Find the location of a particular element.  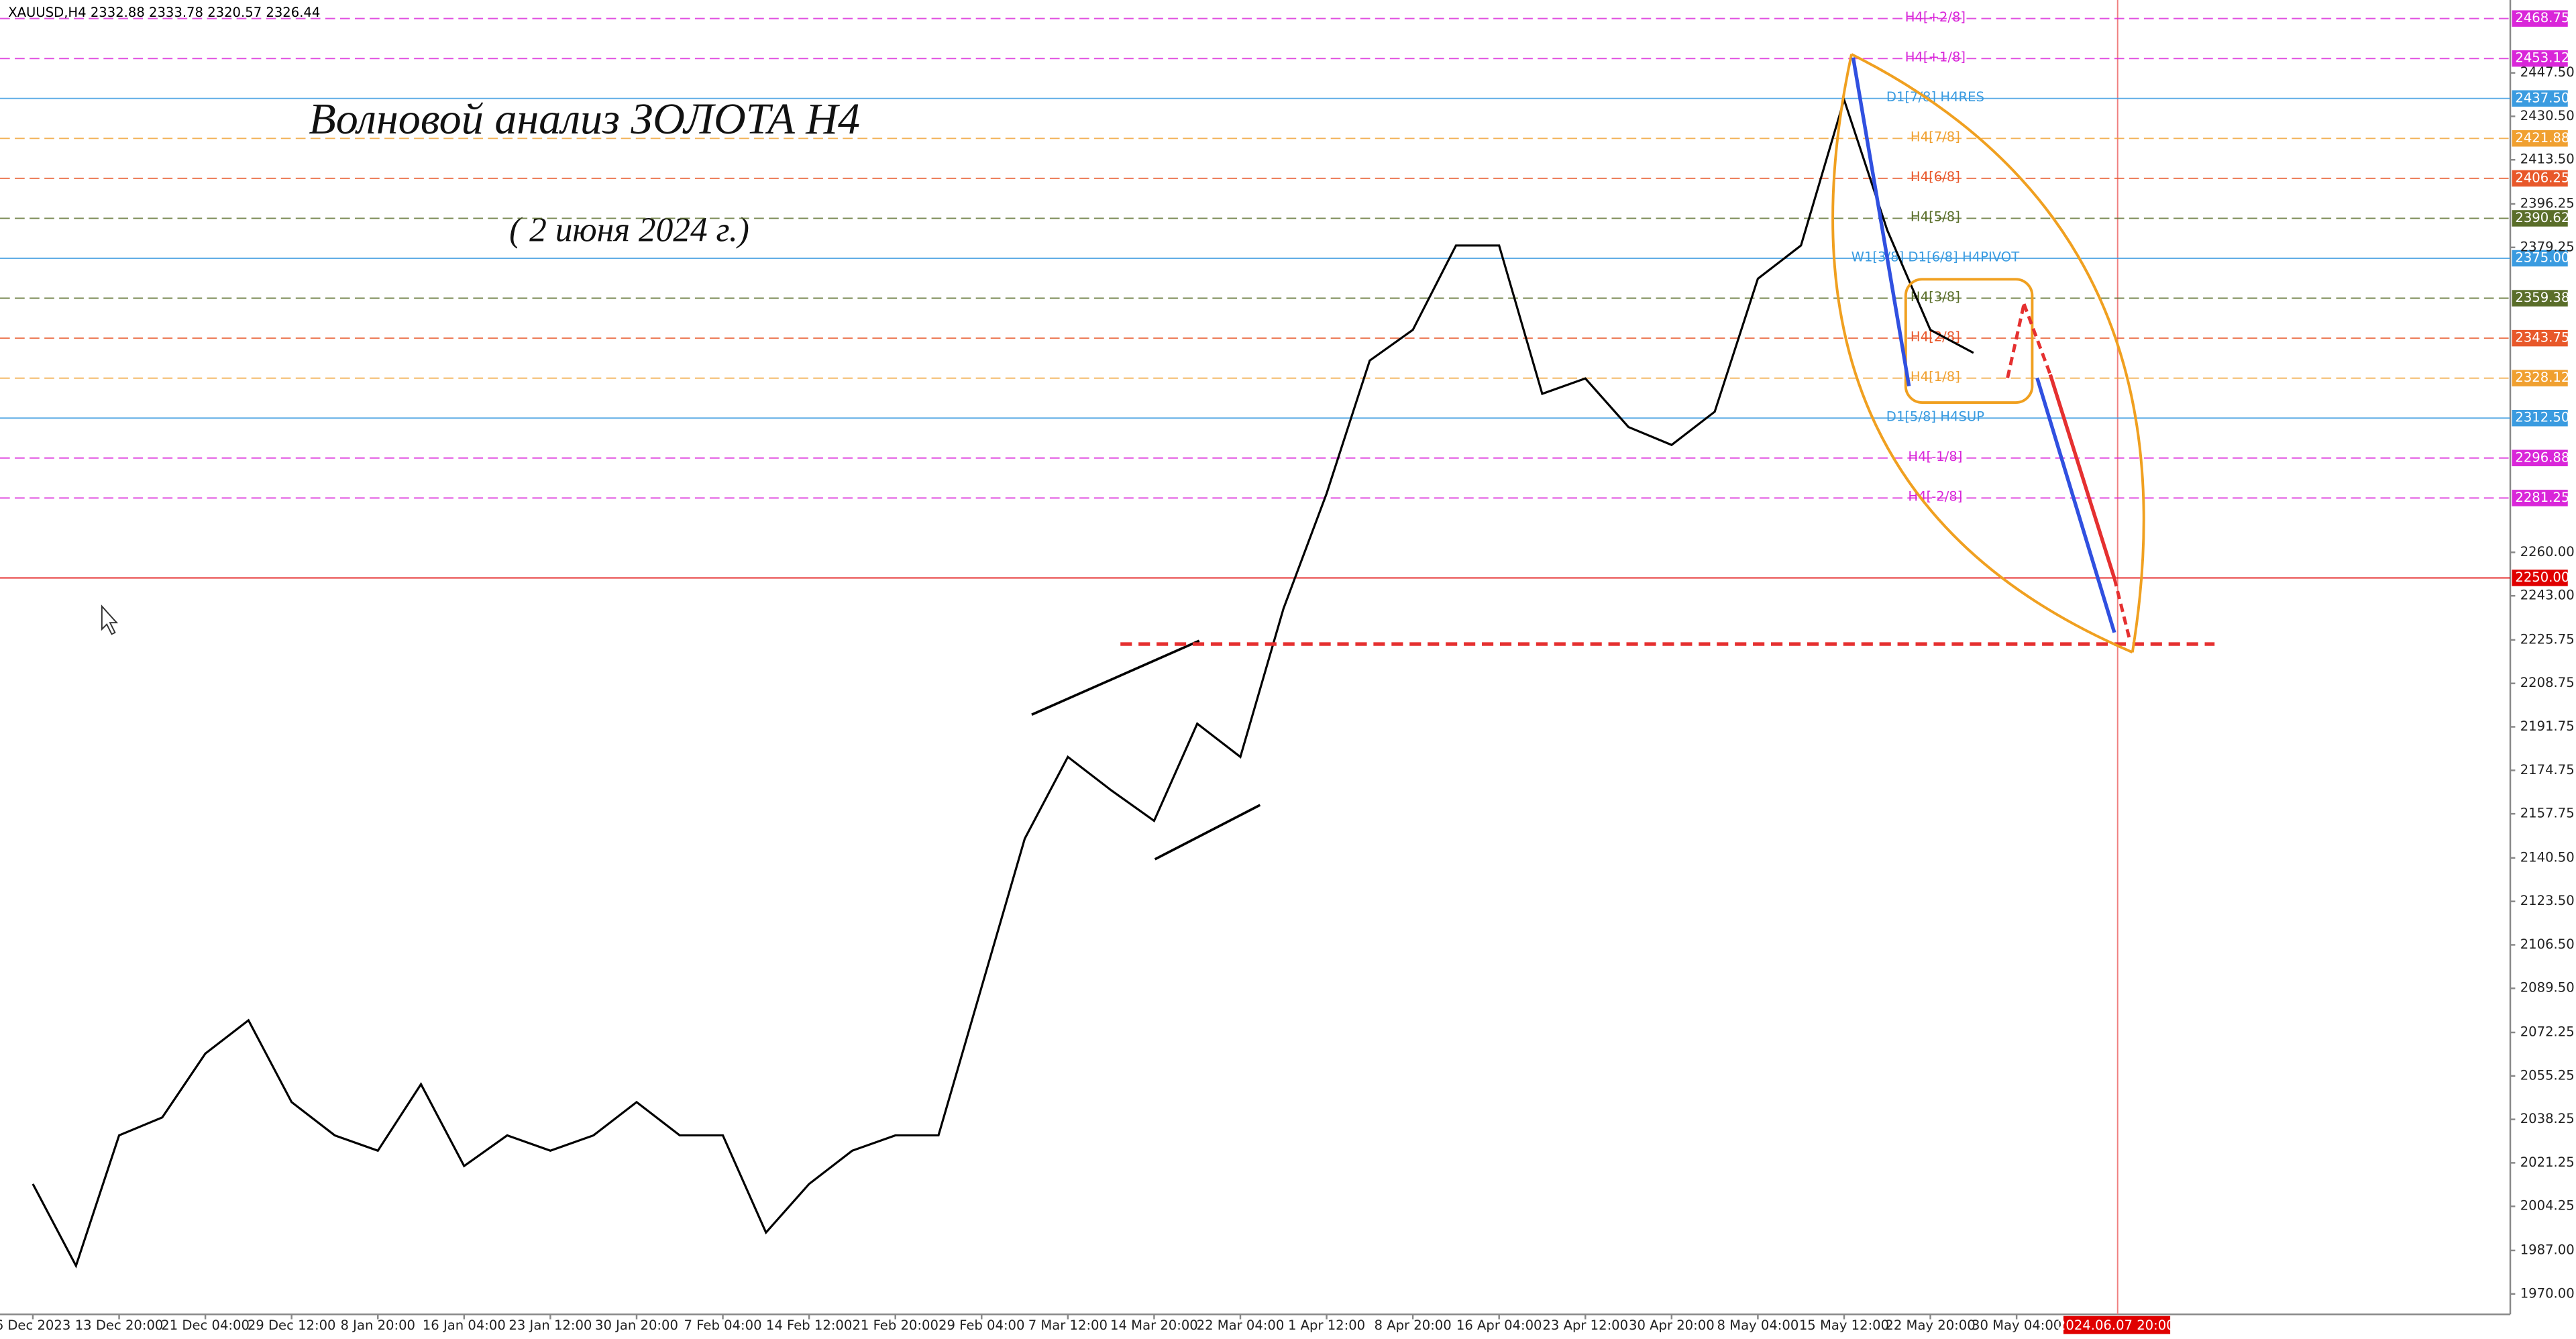

level-name: H4[-1/8] is located at coordinates (1935, 456).